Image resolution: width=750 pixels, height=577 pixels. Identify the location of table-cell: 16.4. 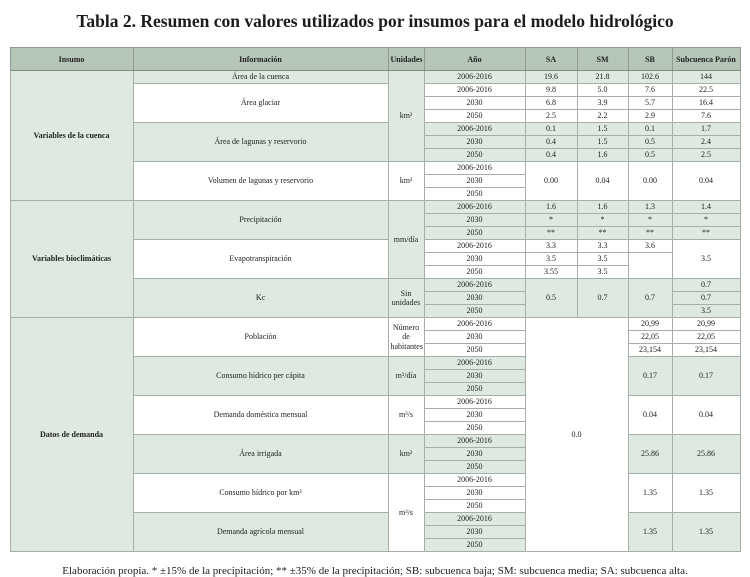
(706, 103).